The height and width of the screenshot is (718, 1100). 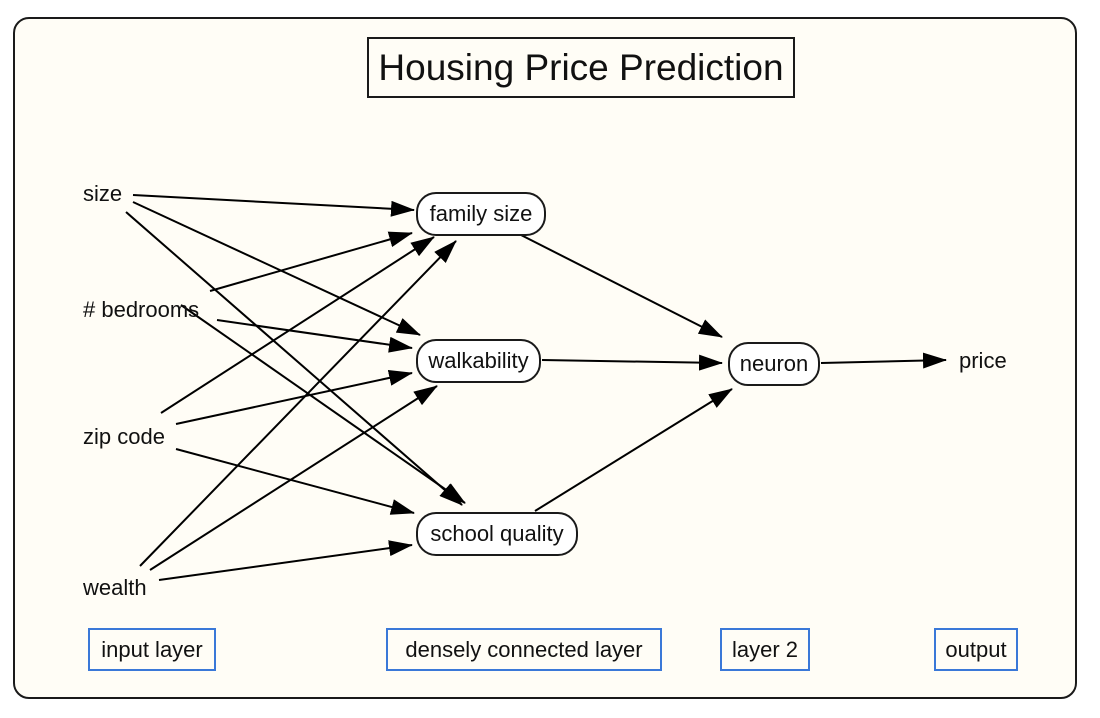 I want to click on node-neuron: neuron, so click(x=774, y=364).